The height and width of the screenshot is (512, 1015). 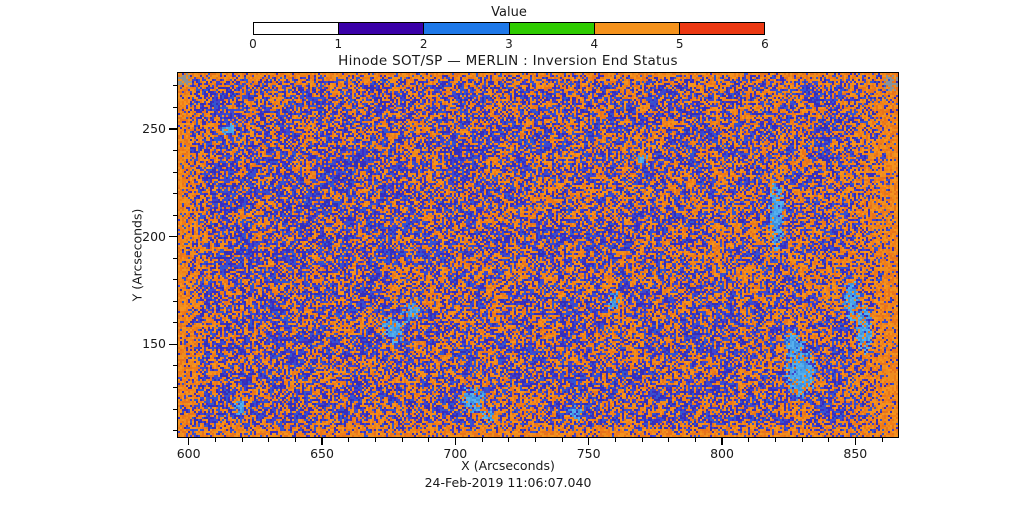 What do you see at coordinates (154, 344) in the screenshot?
I see `y-axis-tick-label: 150` at bounding box center [154, 344].